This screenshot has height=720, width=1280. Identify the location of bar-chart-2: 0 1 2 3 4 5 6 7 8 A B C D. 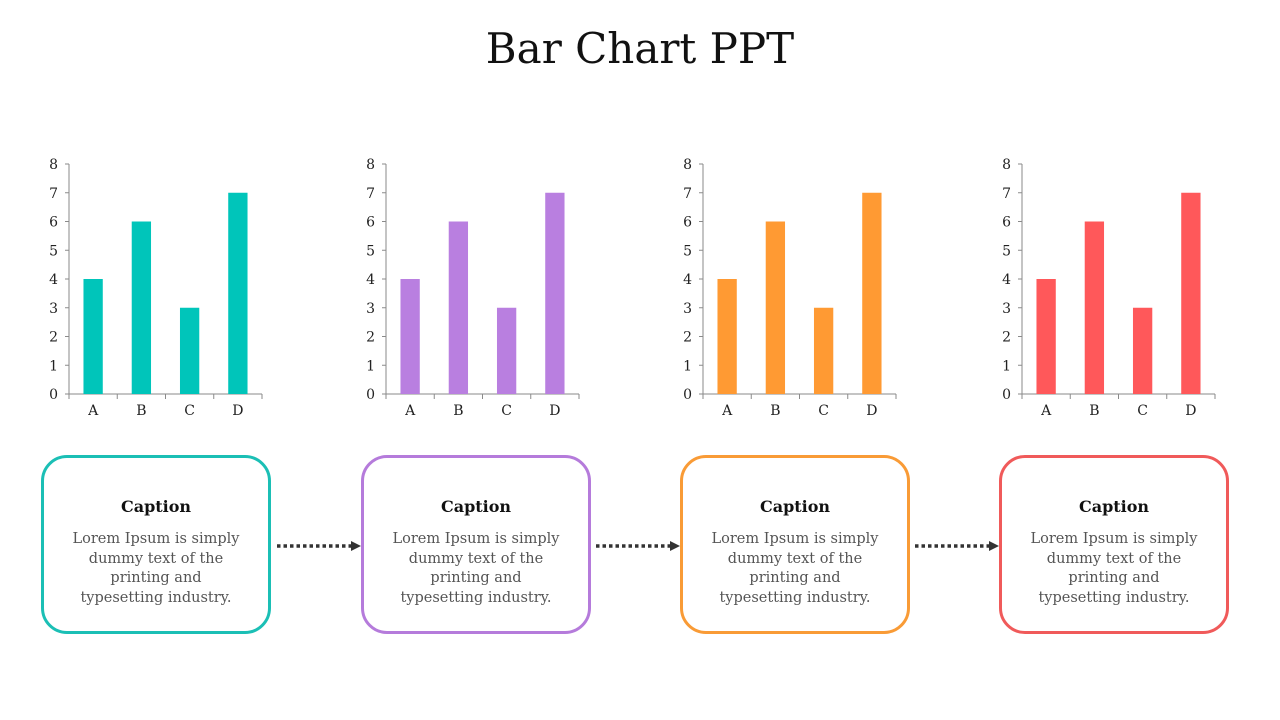
(477, 287).